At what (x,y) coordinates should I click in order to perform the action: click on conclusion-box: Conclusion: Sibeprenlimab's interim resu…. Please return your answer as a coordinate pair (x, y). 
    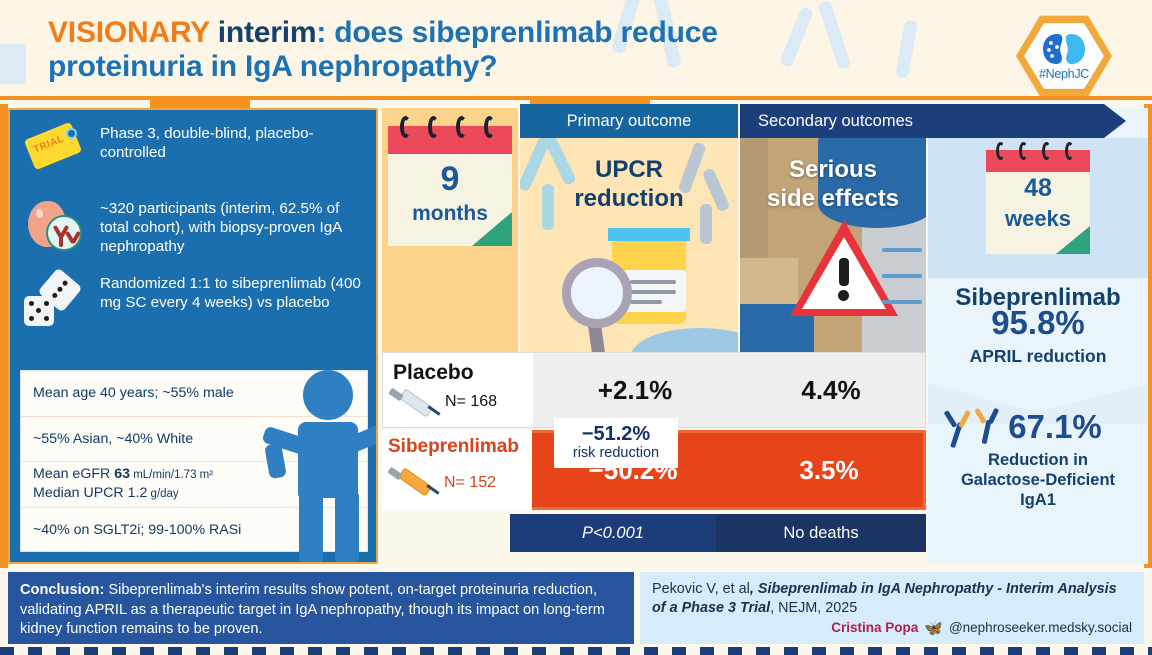
    Looking at the image, I should click on (321, 608).